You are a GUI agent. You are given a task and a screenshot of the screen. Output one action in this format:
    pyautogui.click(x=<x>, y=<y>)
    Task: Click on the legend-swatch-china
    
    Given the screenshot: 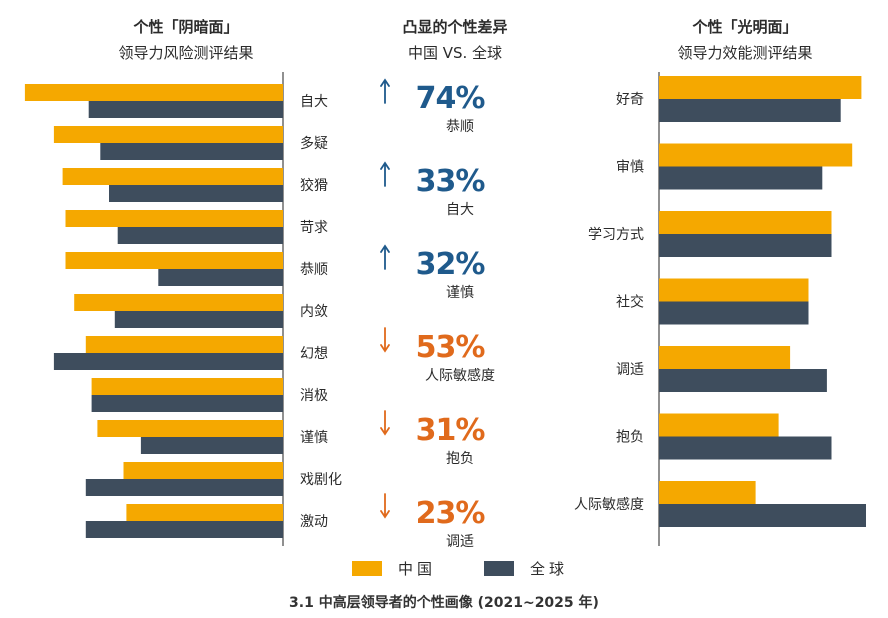 What is the action you would take?
    pyautogui.click(x=367, y=568)
    